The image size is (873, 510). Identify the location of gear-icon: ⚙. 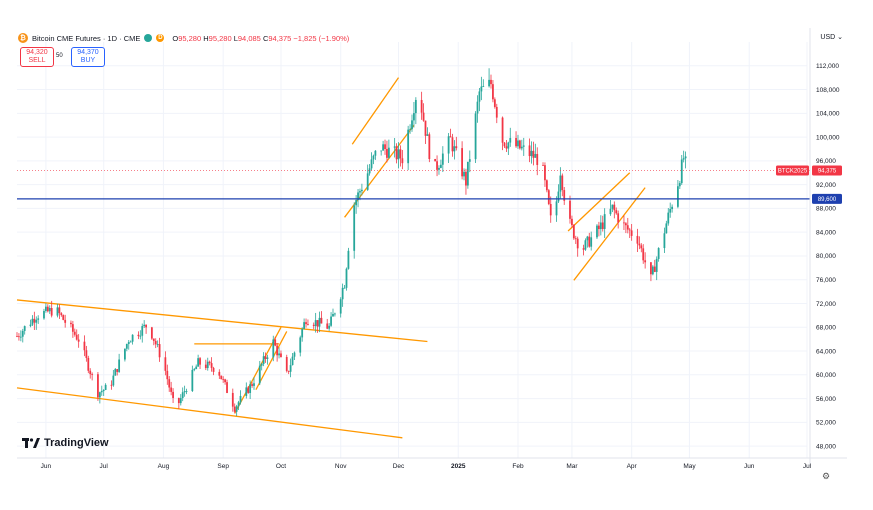
(826, 476).